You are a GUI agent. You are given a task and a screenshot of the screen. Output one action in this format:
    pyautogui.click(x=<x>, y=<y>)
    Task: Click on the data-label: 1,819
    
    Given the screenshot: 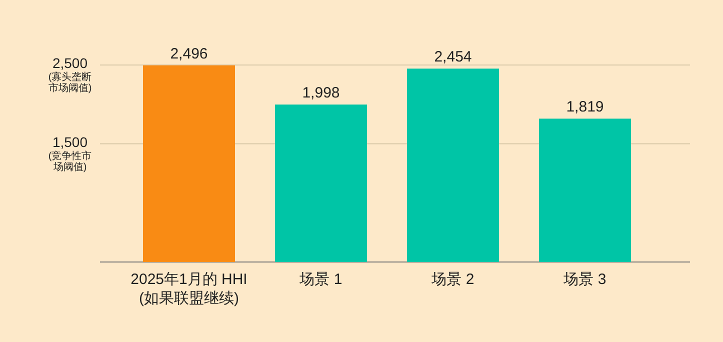 What is the action you would take?
    pyautogui.click(x=585, y=107)
    